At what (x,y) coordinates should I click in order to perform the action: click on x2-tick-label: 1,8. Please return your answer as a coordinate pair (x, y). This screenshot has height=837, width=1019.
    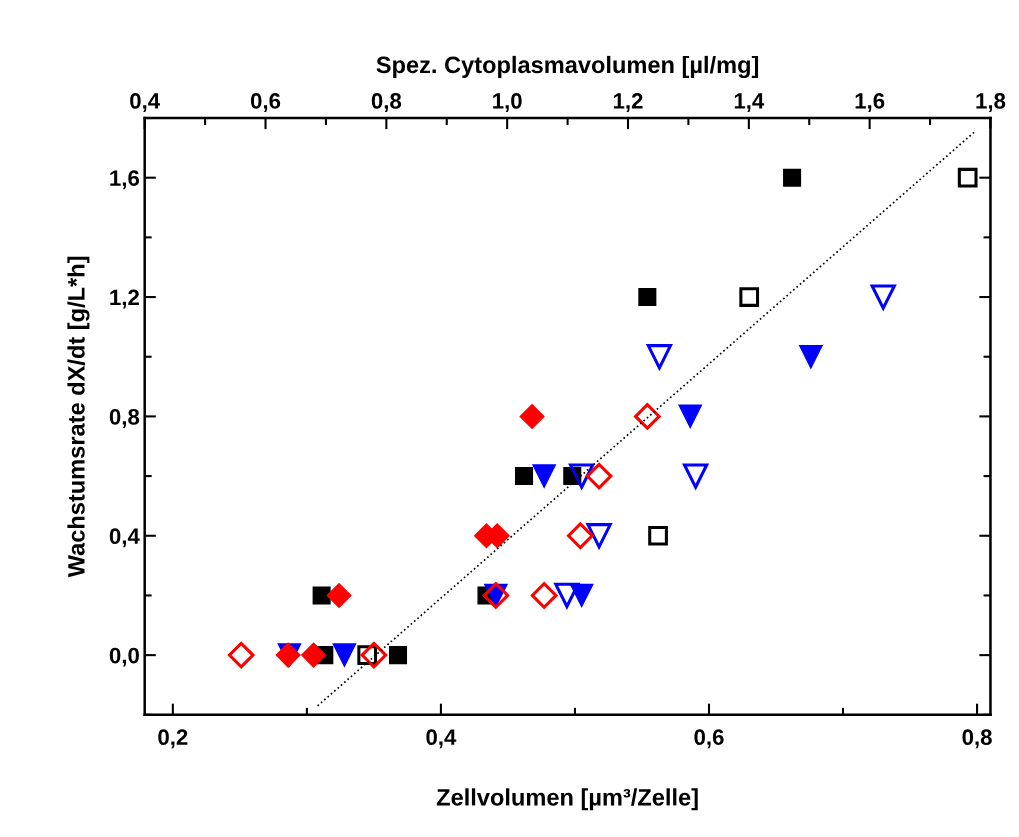
    Looking at the image, I should click on (991, 102).